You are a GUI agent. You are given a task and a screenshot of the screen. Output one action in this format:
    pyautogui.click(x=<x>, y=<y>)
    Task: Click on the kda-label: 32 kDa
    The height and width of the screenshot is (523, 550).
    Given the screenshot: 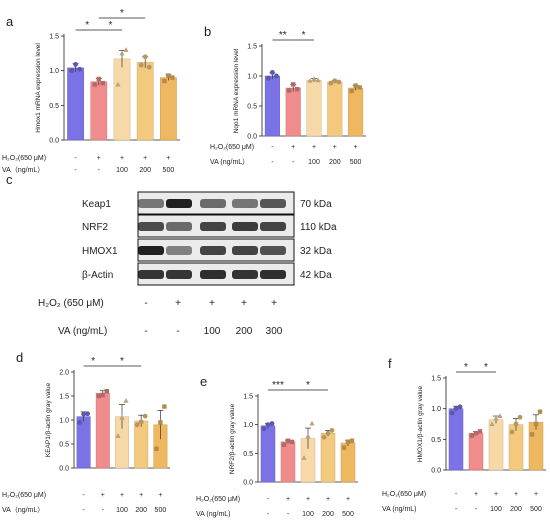 What is the action you would take?
    pyautogui.click(x=316, y=251)
    